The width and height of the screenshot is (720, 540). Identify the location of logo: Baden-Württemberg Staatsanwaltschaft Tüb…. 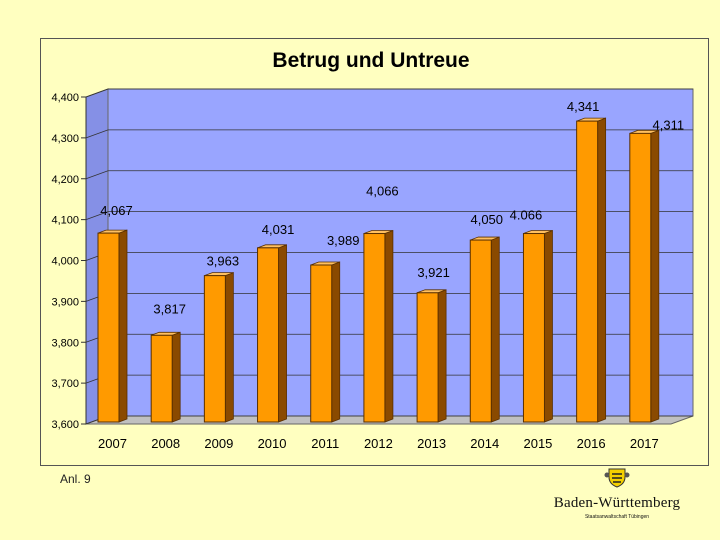
(617, 498).